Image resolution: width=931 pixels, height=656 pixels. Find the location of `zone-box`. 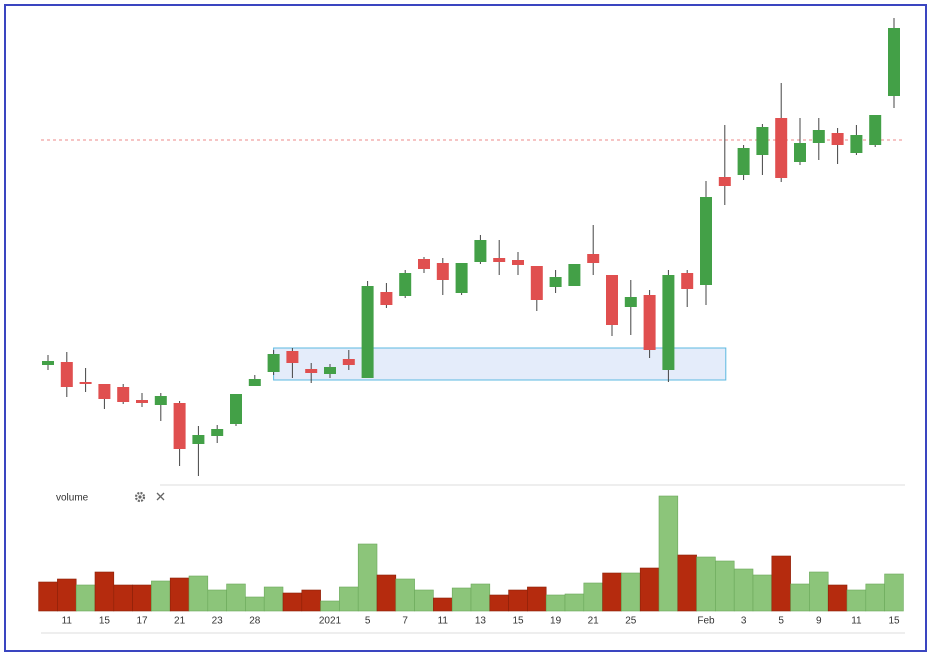

zone-box is located at coordinates (500, 364).